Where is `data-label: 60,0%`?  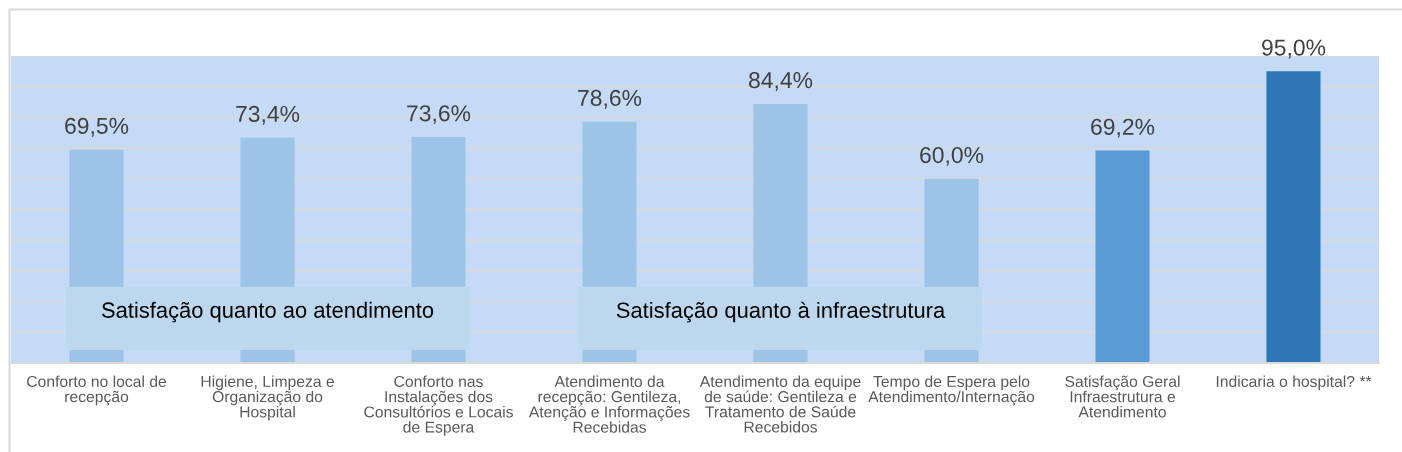
data-label: 60,0% is located at coordinates (952, 156).